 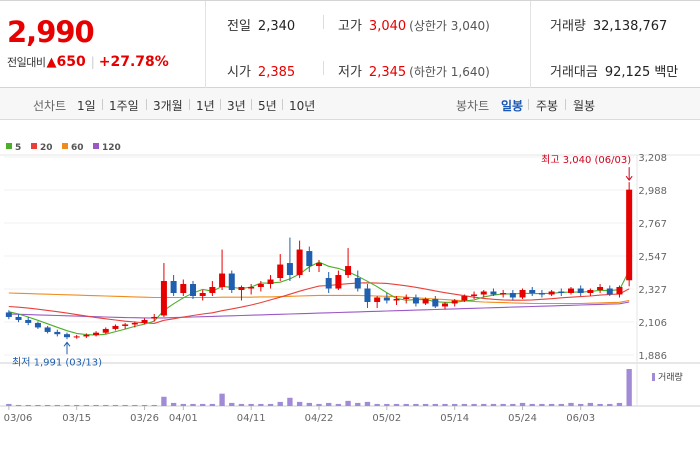 I want to click on upper-limit: (상한가 3,040), so click(x=449, y=26).